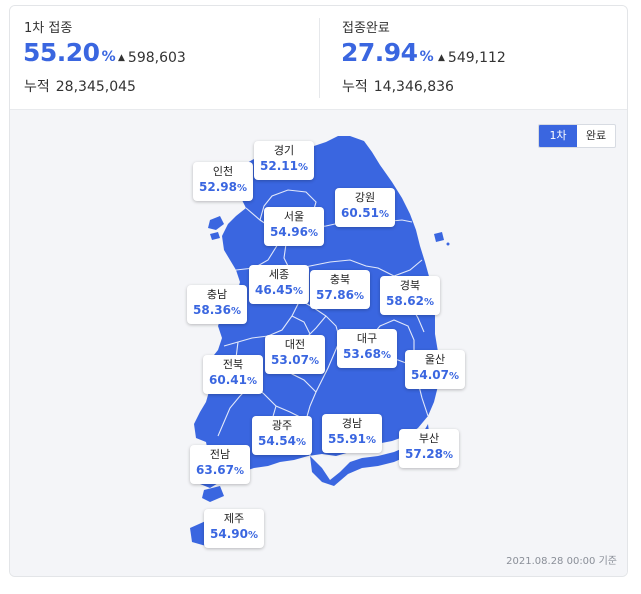 Image resolution: width=641 pixels, height=594 pixels. Describe the element at coordinates (426, 57) in the screenshot. I see `fully-vaccinated-rate-unit: %` at that location.